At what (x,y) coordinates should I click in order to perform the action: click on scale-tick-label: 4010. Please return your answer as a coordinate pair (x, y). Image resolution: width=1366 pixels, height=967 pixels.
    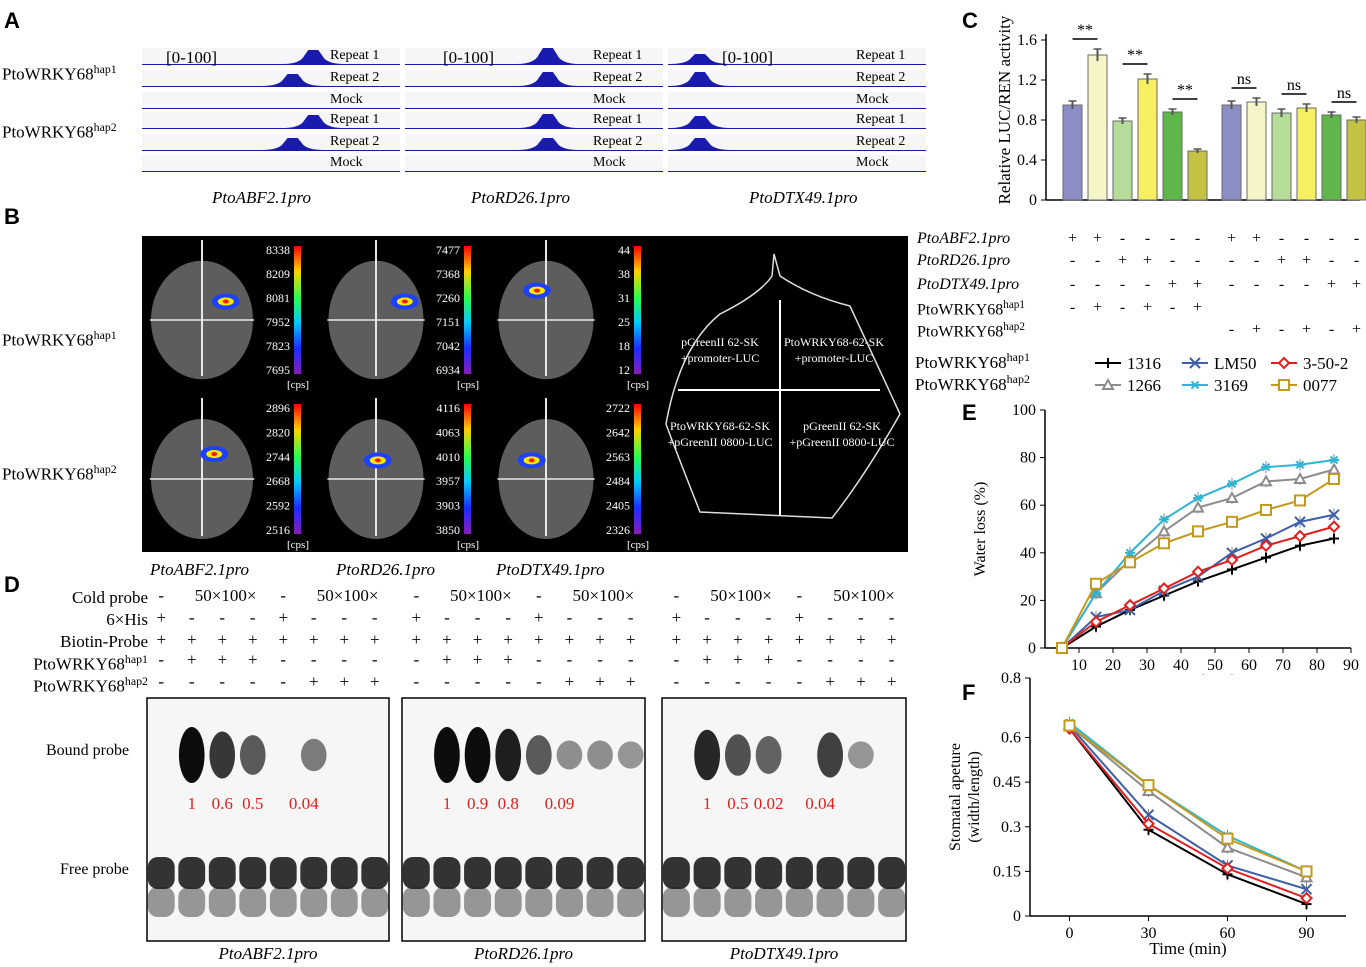
    Looking at the image, I should click on (448, 457).